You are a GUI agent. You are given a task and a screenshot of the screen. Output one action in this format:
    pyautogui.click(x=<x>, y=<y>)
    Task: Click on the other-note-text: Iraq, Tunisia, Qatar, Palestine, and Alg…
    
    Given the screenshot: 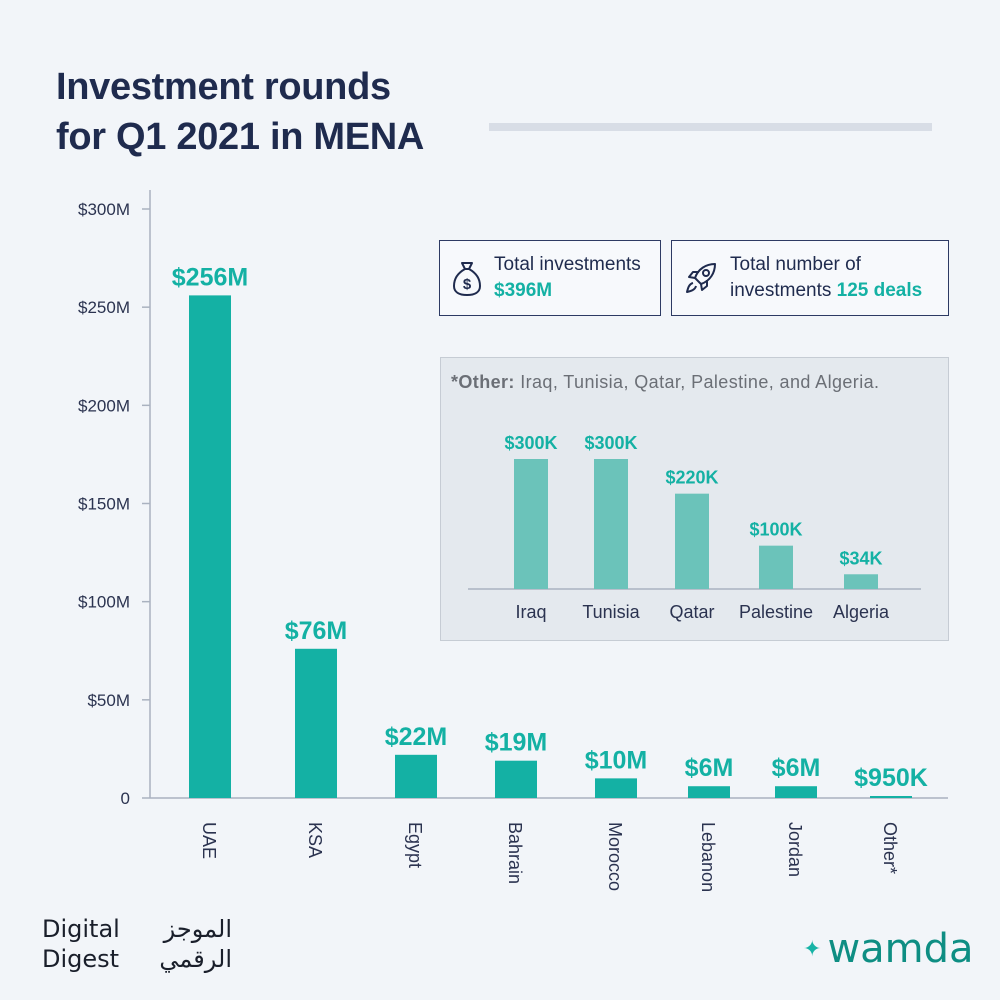 What is the action you would take?
    pyautogui.click(x=697, y=382)
    